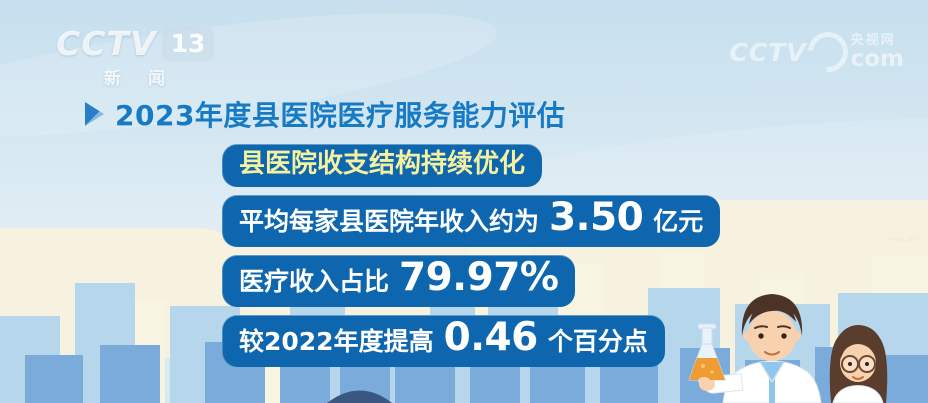 The image size is (928, 403). I want to click on page-title: 2023年度县医院医疗服务能力评估, so click(340, 115).